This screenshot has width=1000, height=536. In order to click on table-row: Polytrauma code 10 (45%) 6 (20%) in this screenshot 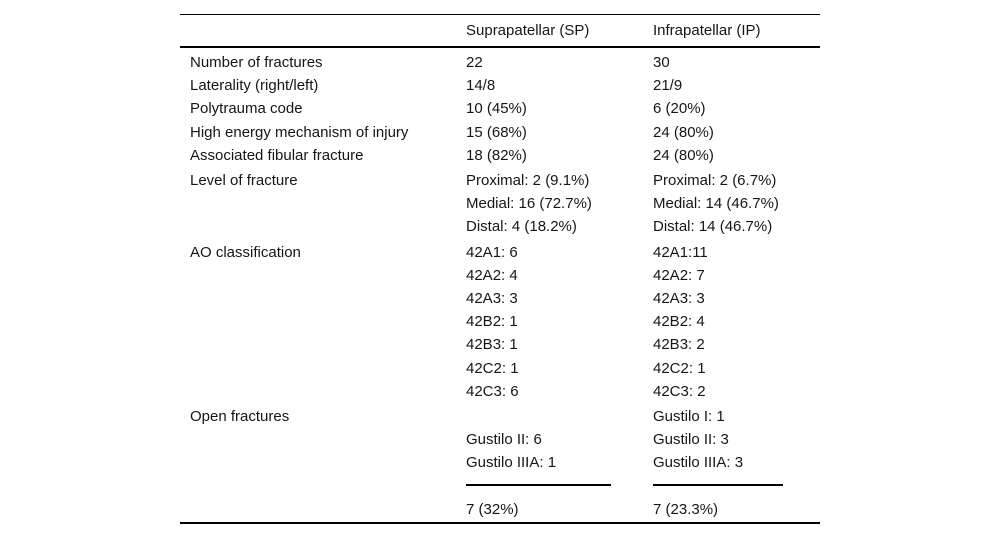, I will do `click(500, 108)`.